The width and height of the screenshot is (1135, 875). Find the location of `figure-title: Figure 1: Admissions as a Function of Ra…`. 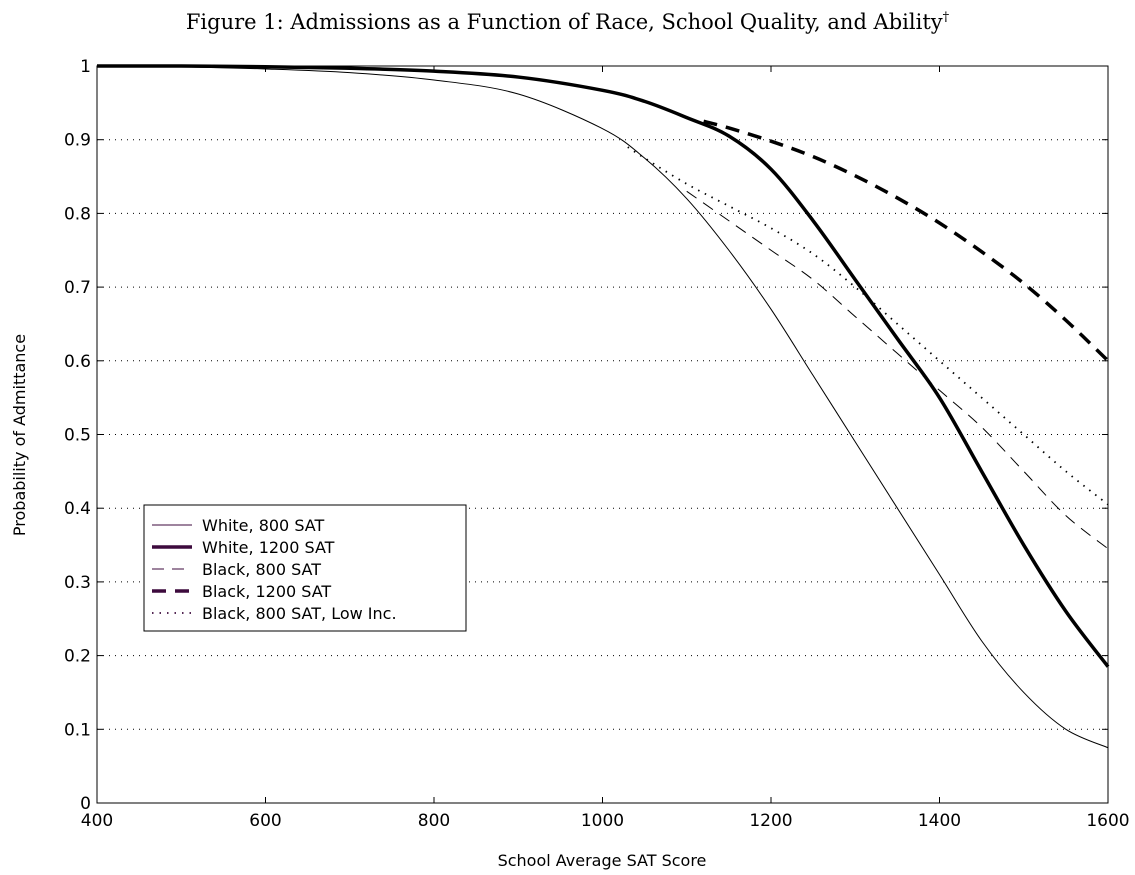

figure-title: Figure 1: Admissions as a Function of Ra… is located at coordinates (567, 22).